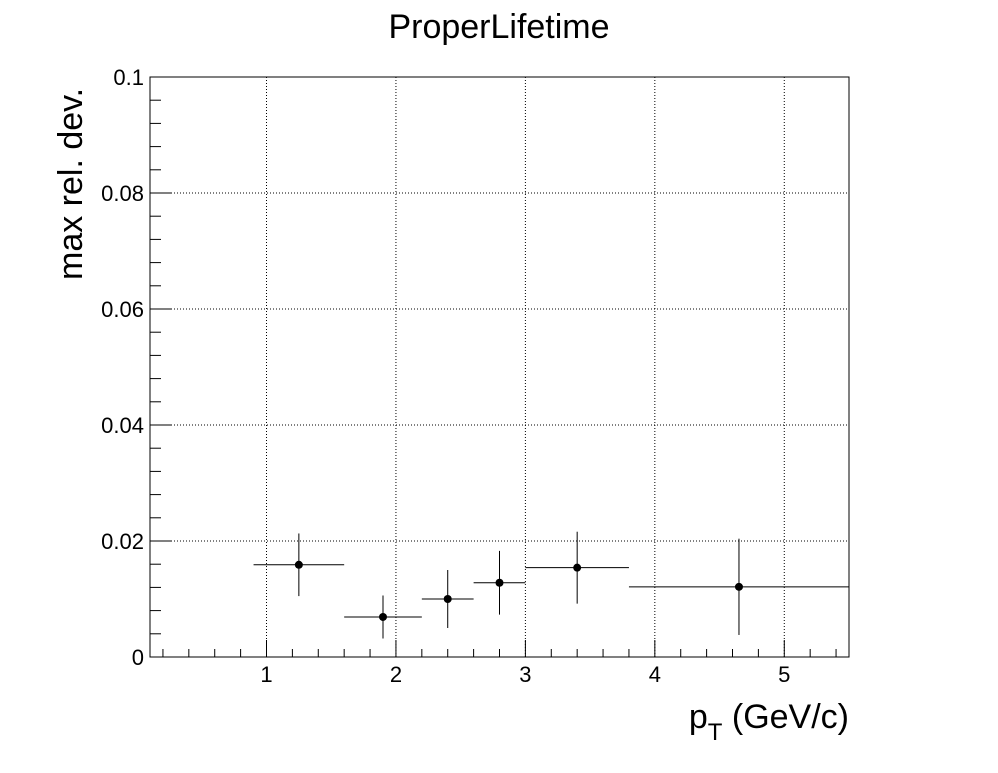 The height and width of the screenshot is (773, 998). Describe the element at coordinates (122, 367) in the screenshot. I see `y-tick-labels: 0 0.02 0.04 0.06 0.08 0.1` at that location.